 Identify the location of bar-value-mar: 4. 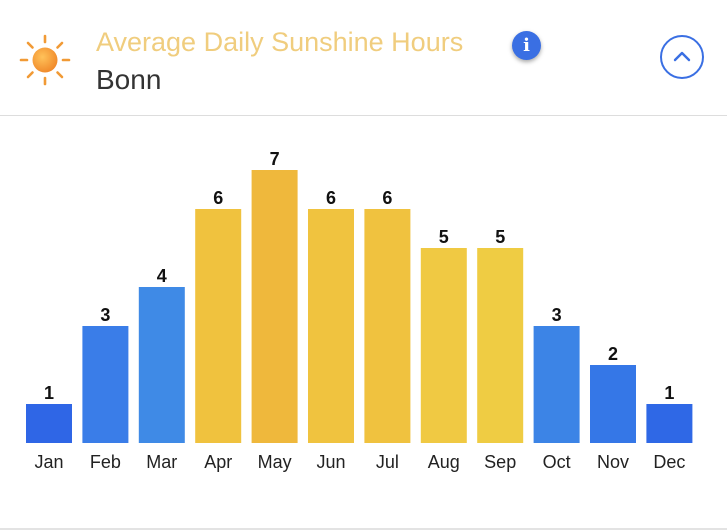
(162, 276).